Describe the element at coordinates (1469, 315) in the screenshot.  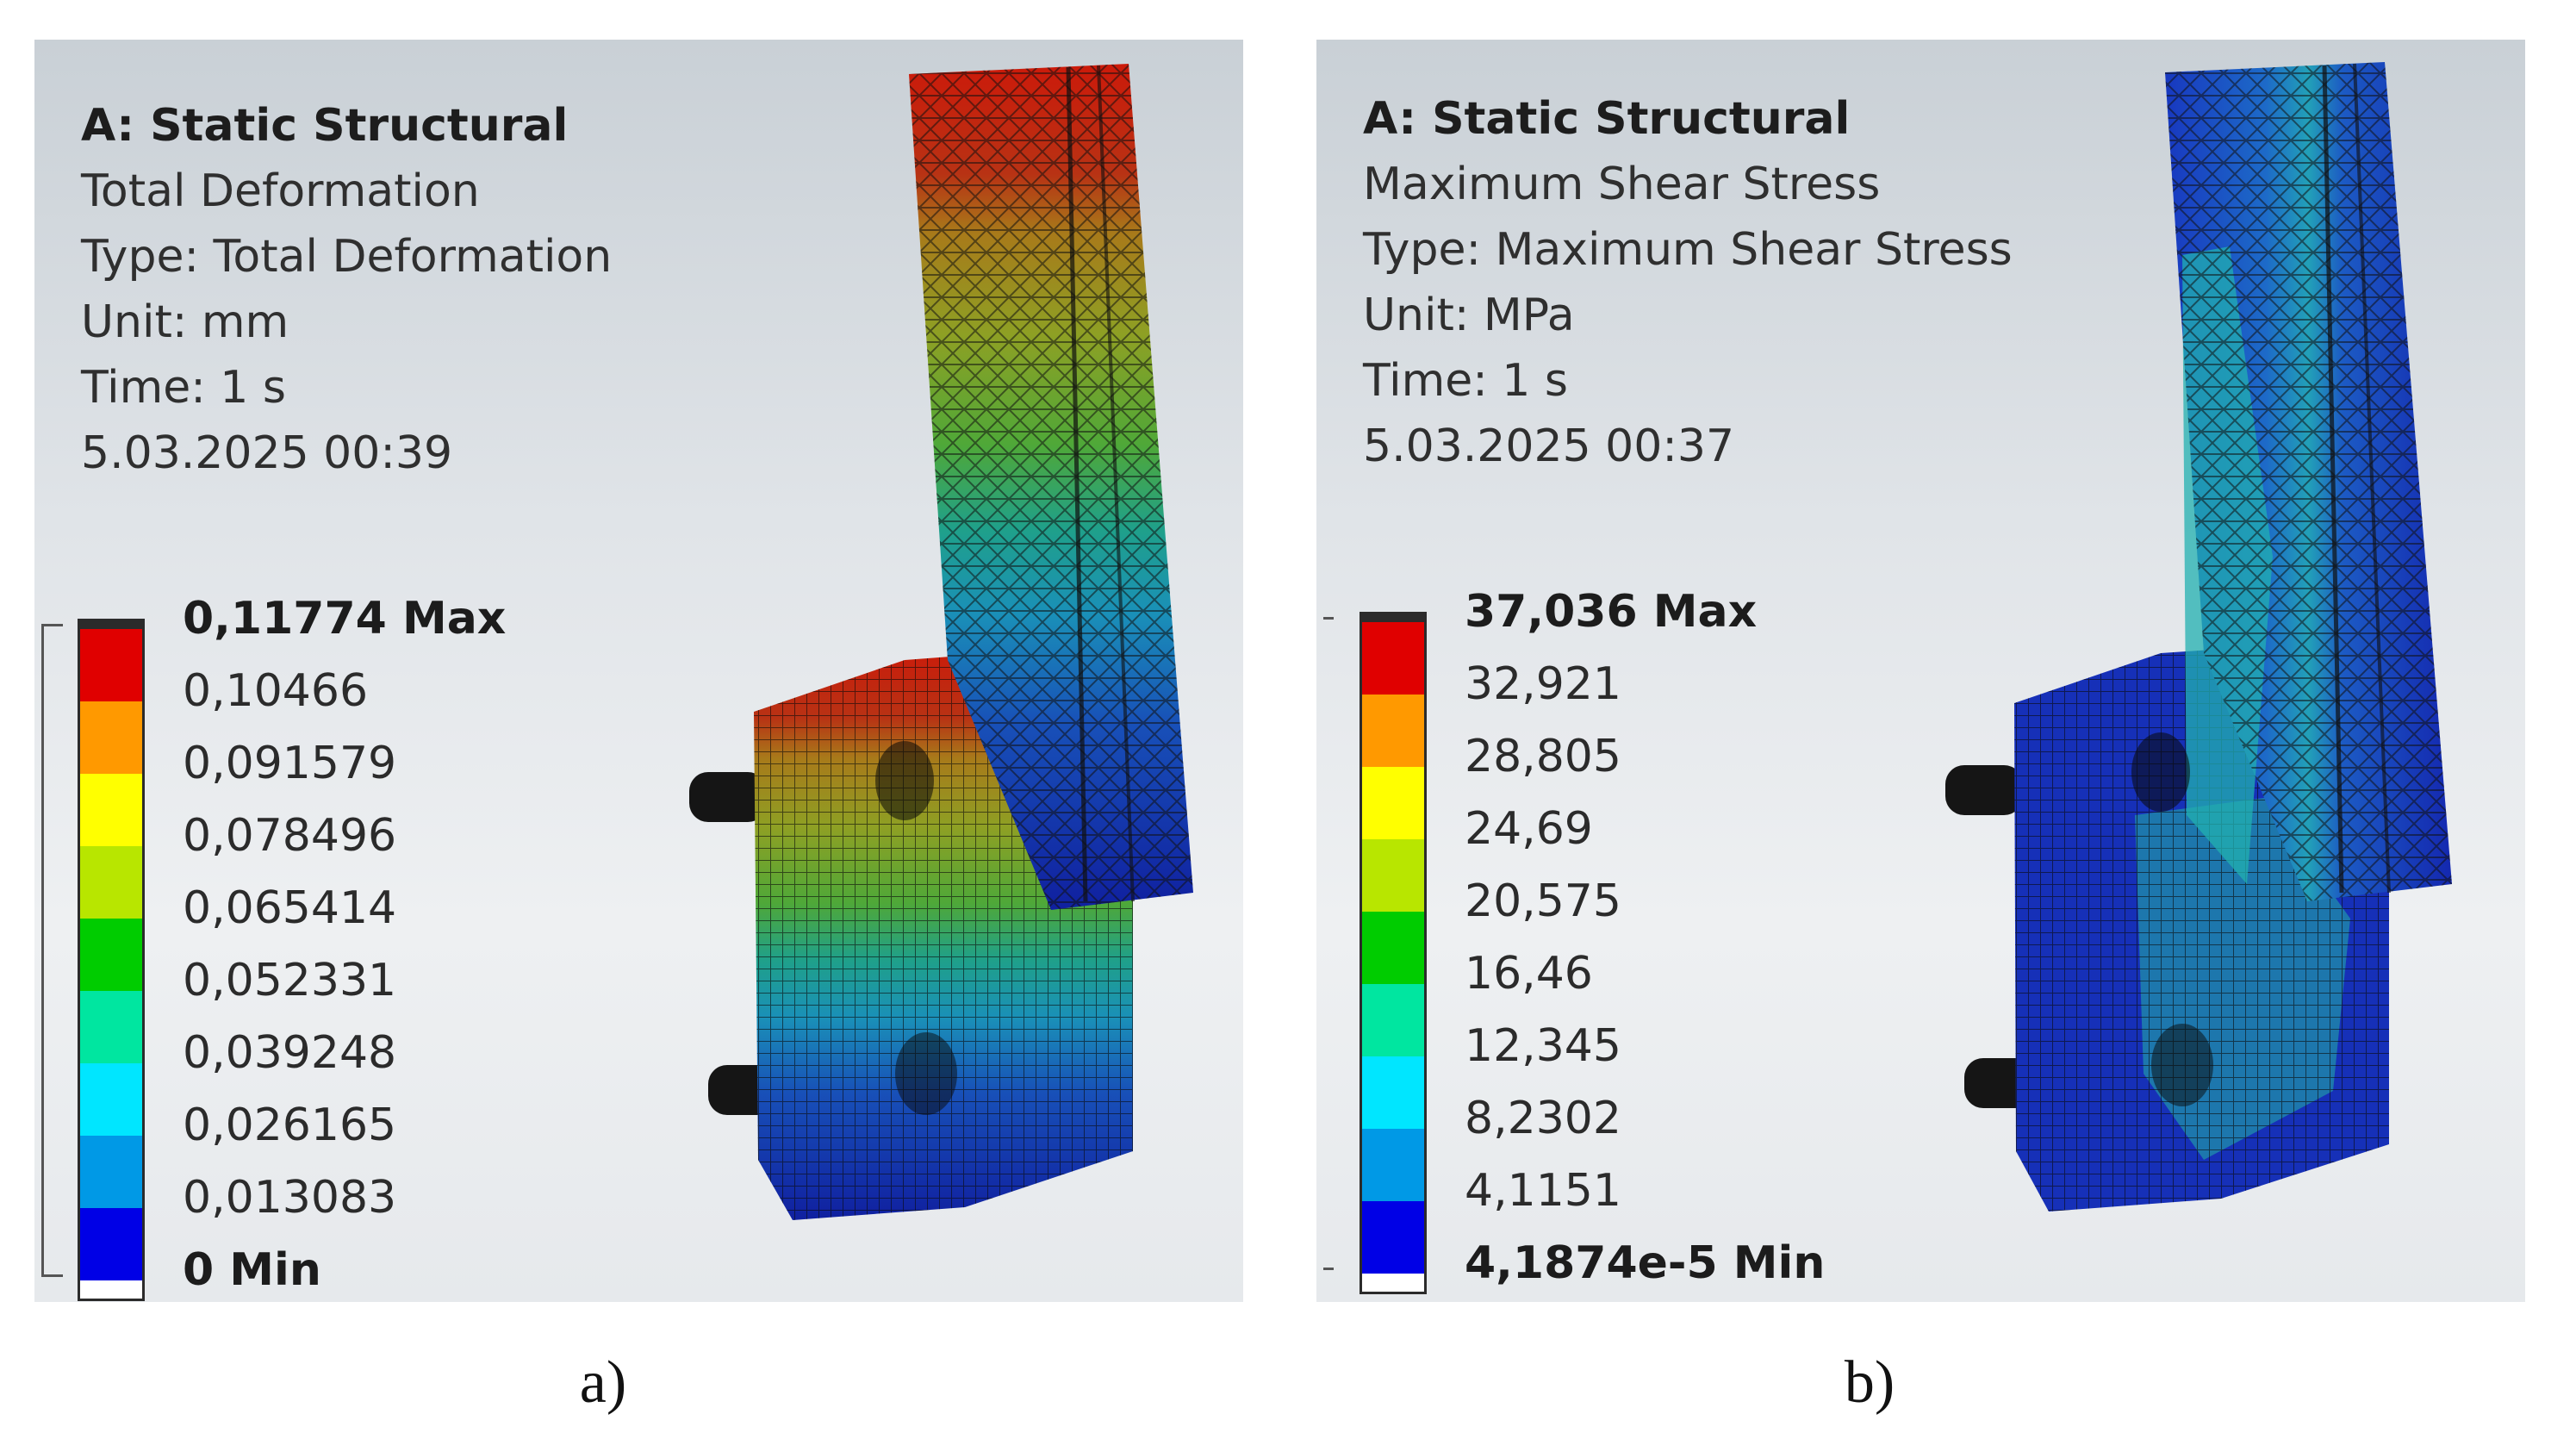
I see `result-unit: Unit: MPa` at that location.